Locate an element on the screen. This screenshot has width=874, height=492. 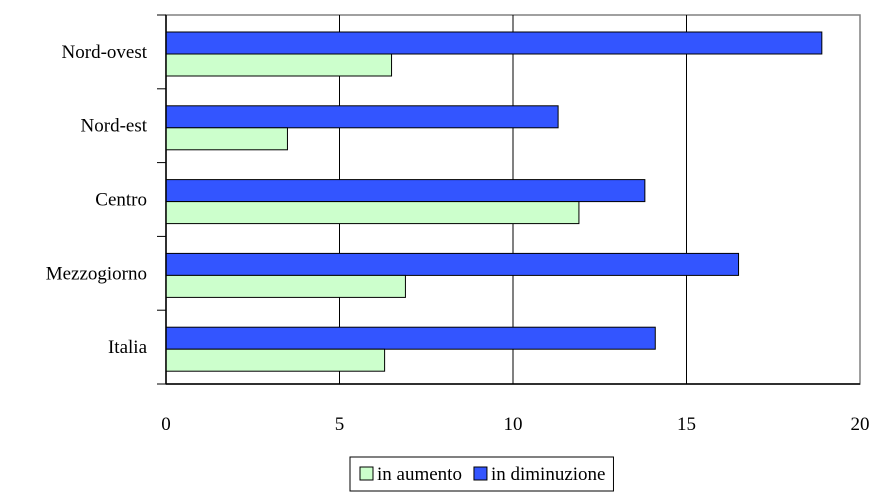
bar-in-aumento-nord-est is located at coordinates (226, 139).